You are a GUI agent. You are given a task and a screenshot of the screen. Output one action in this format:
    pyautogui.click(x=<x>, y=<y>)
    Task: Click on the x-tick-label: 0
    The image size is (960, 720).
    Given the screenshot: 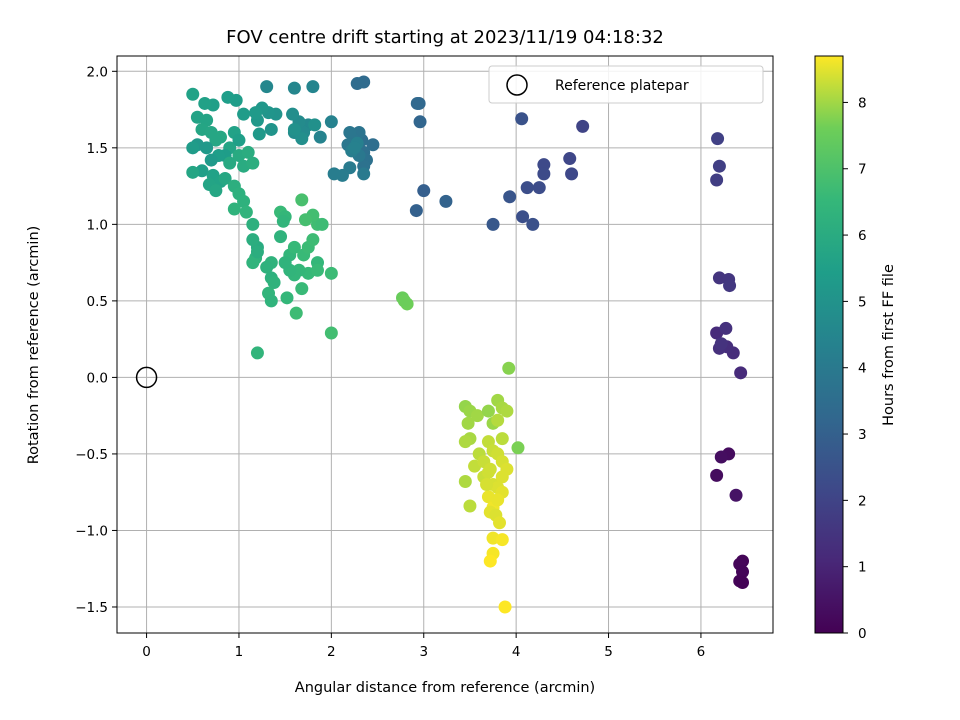 What is the action you would take?
    pyautogui.click(x=146, y=652)
    